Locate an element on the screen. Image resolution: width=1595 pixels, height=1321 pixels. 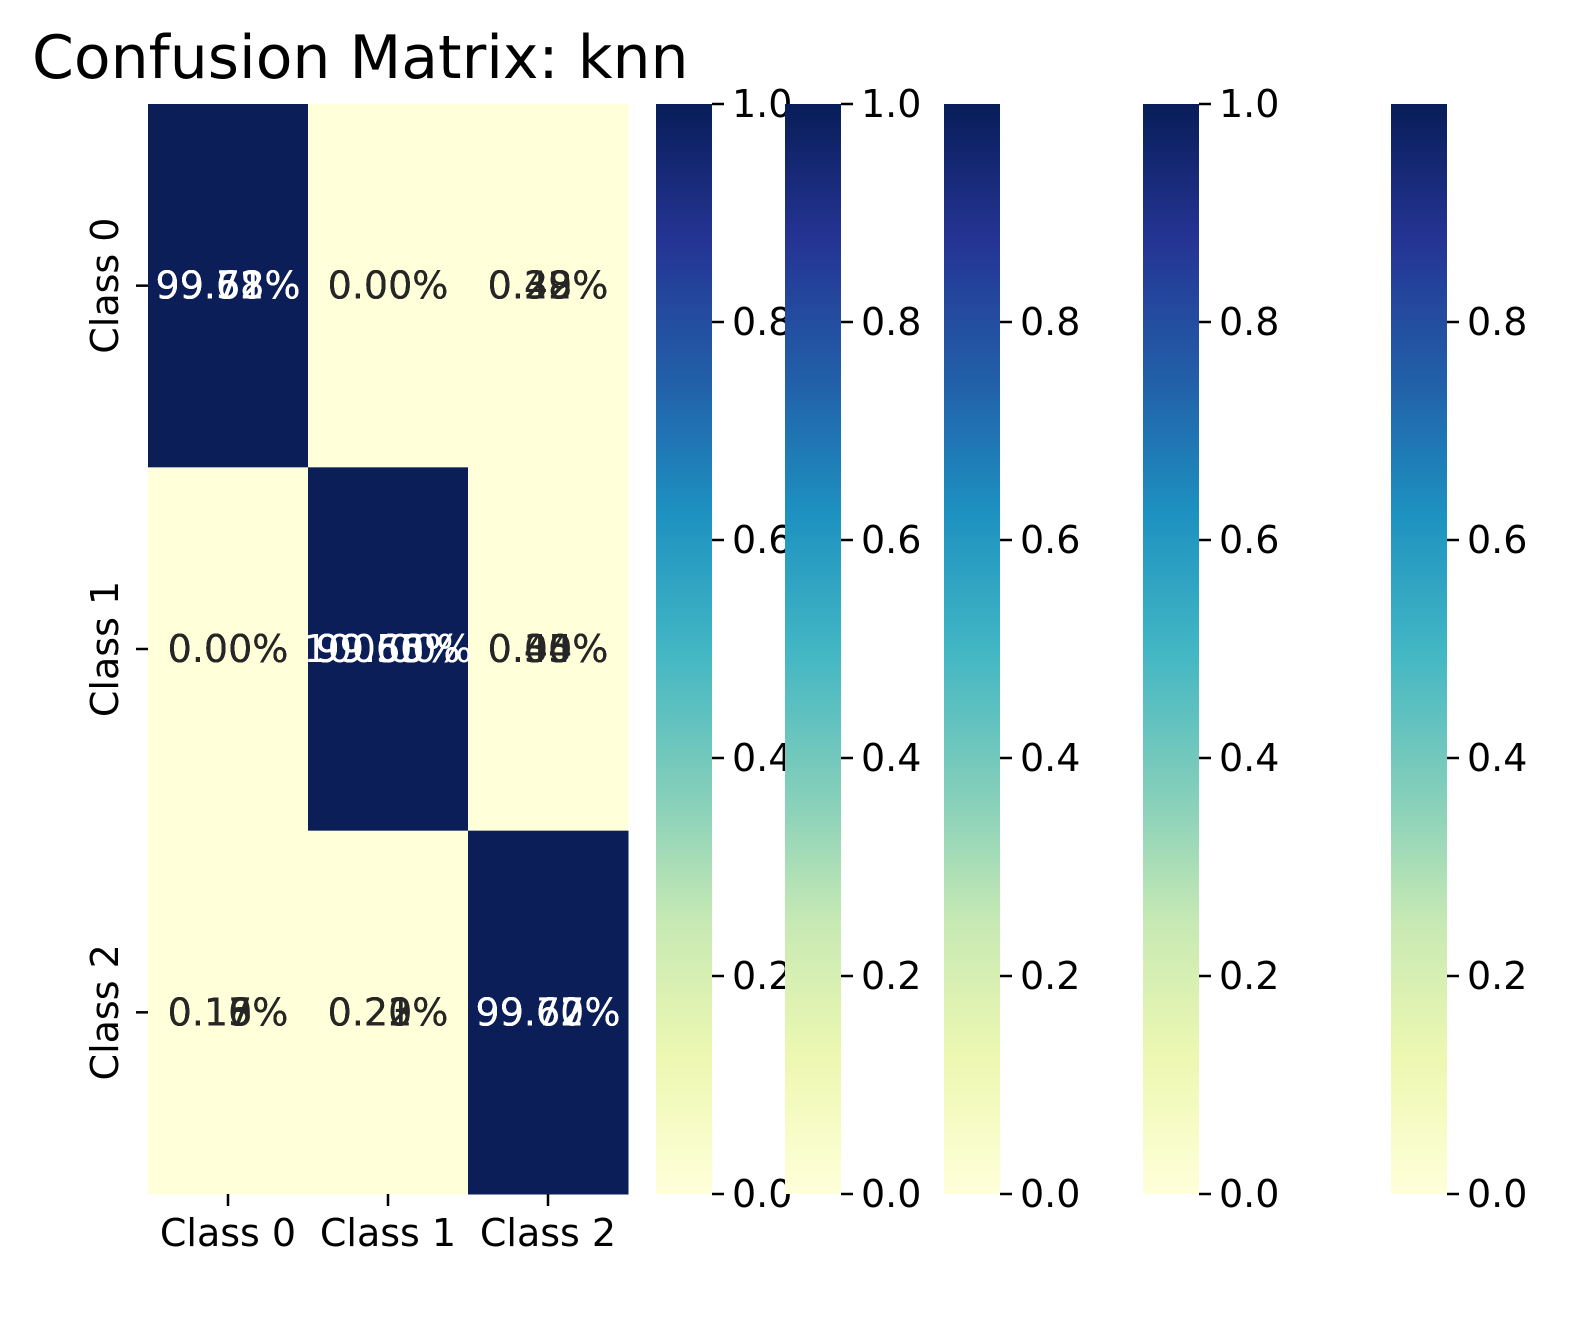
cell-annotation: 0.34% is located at coordinates (548, 649).